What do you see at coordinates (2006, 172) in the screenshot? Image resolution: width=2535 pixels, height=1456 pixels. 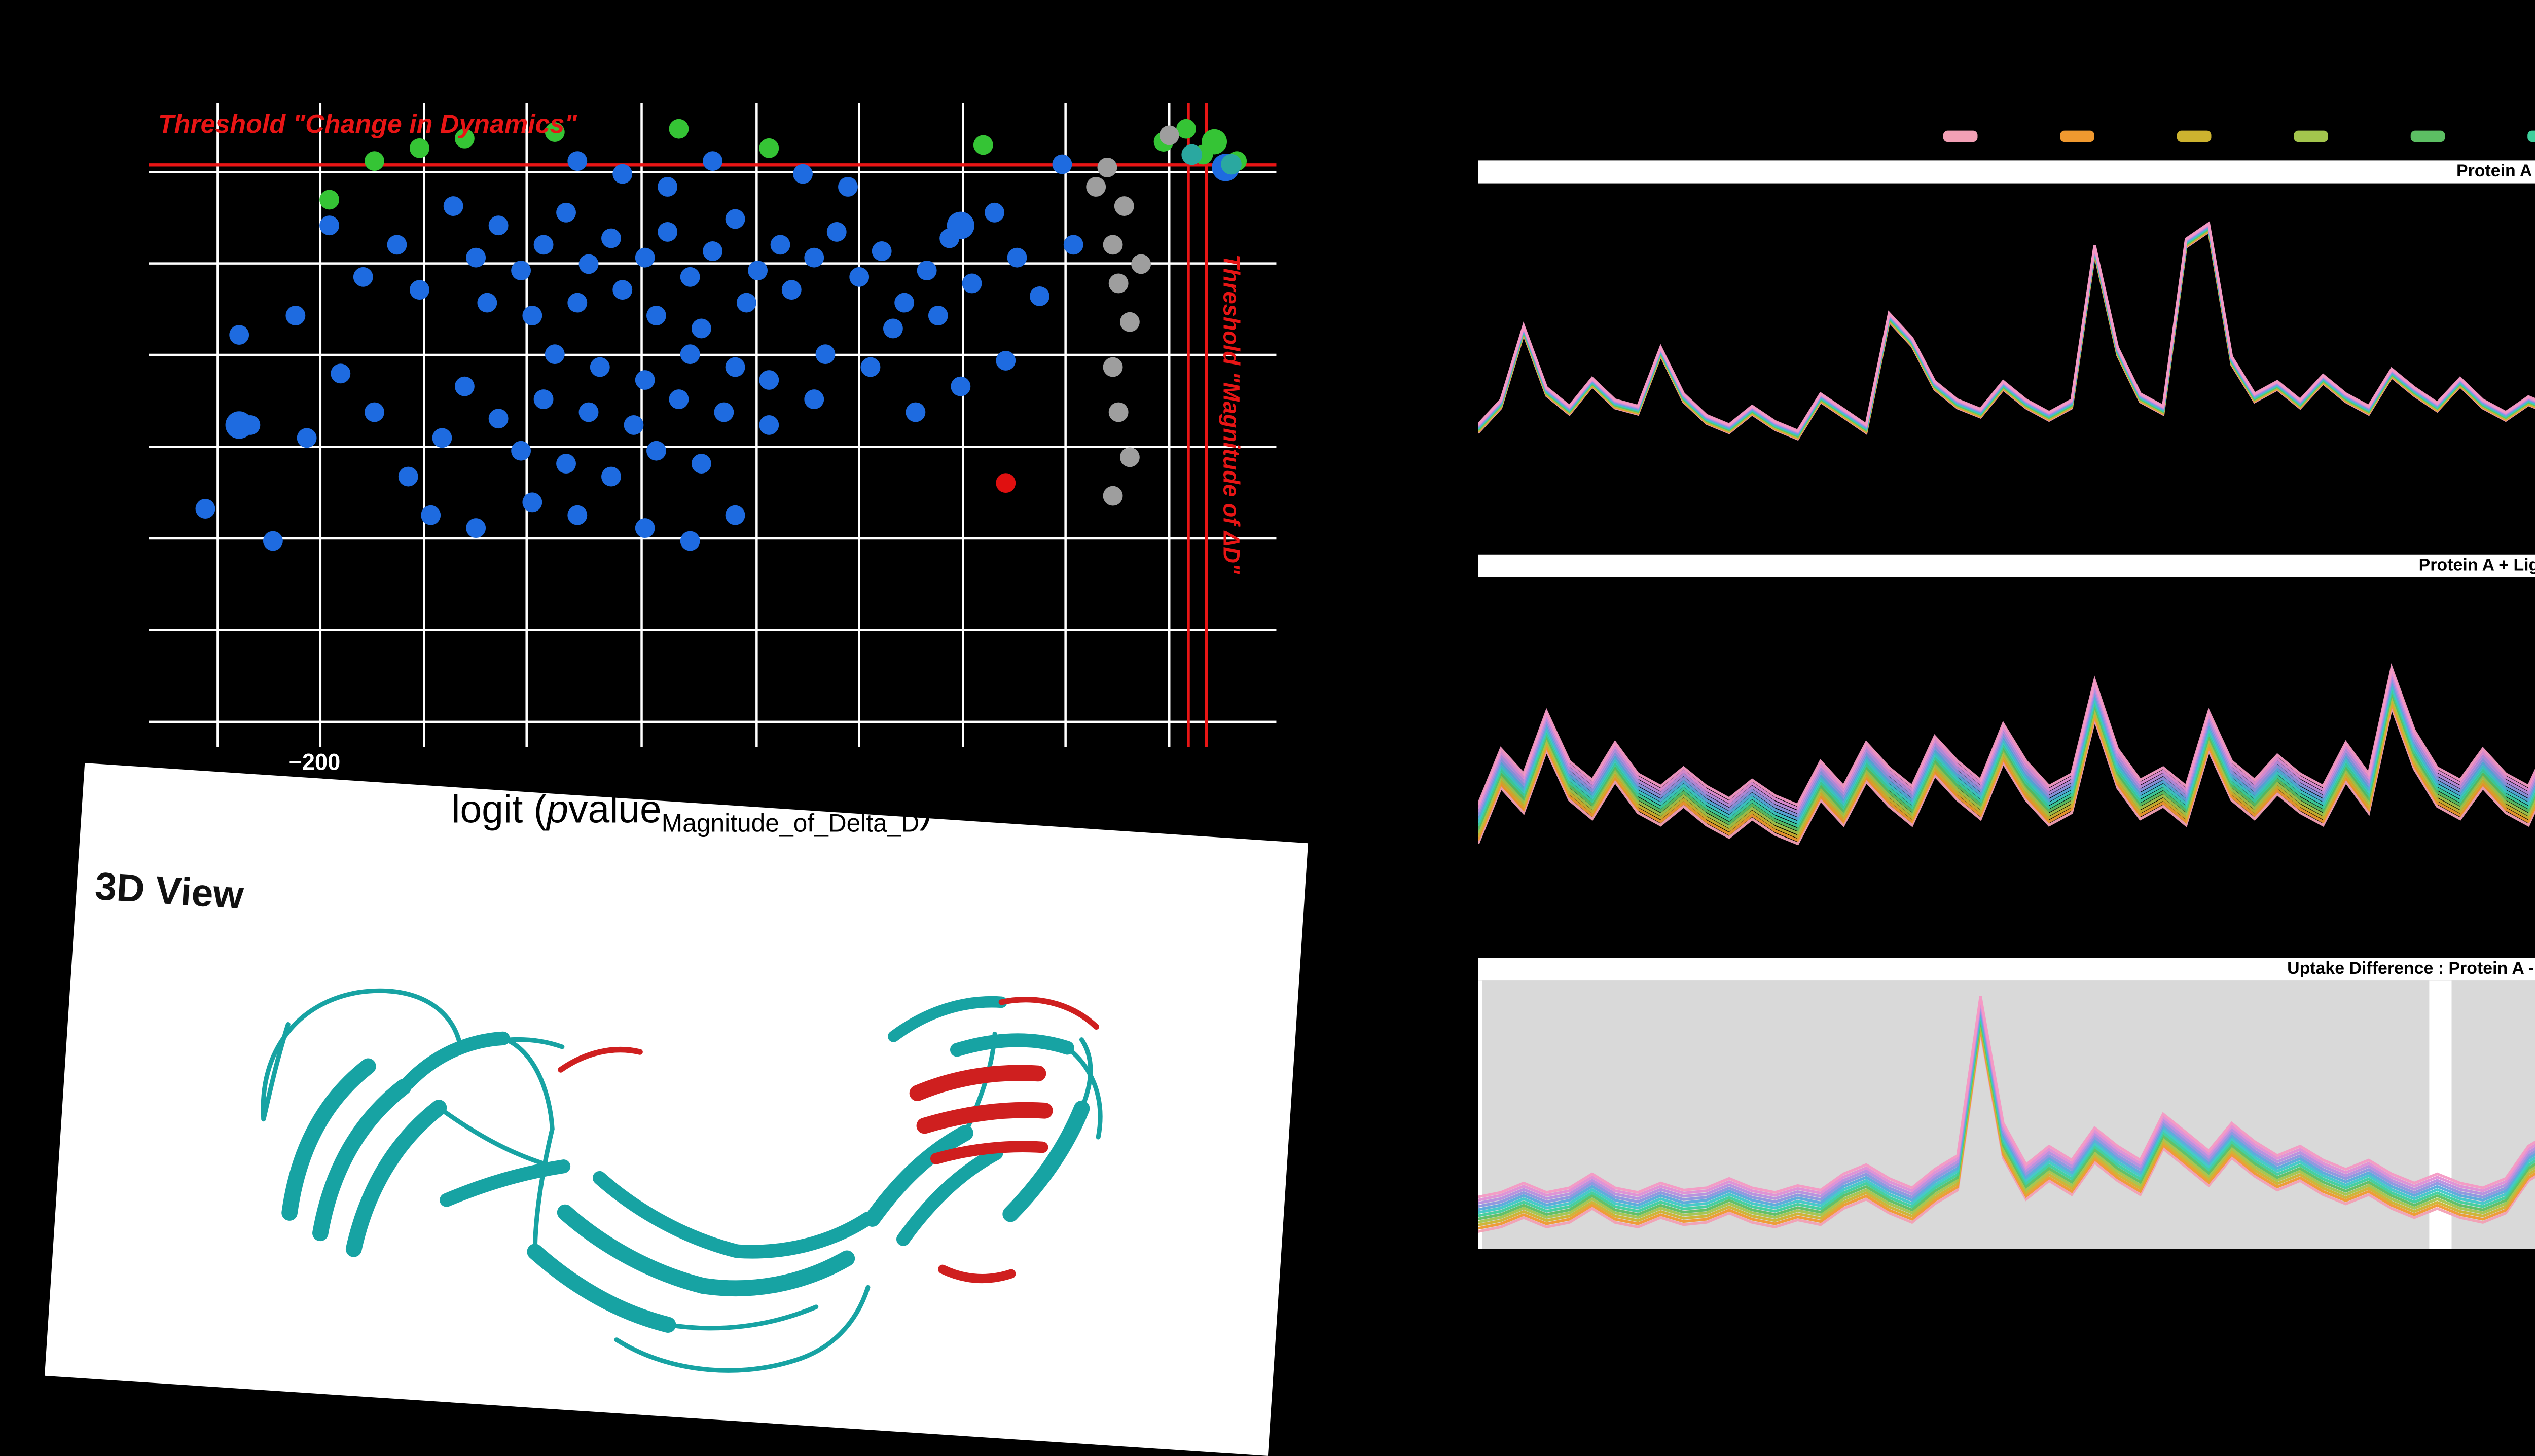 I see `chart-title-protein-a: Protein A` at bounding box center [2006, 172].